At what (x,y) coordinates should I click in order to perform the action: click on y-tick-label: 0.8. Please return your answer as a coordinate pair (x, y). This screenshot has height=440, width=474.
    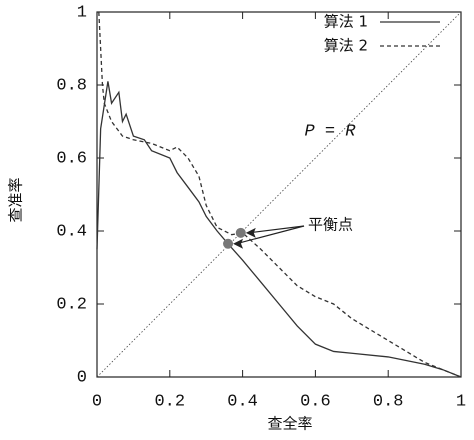
    Looking at the image, I should click on (71, 85).